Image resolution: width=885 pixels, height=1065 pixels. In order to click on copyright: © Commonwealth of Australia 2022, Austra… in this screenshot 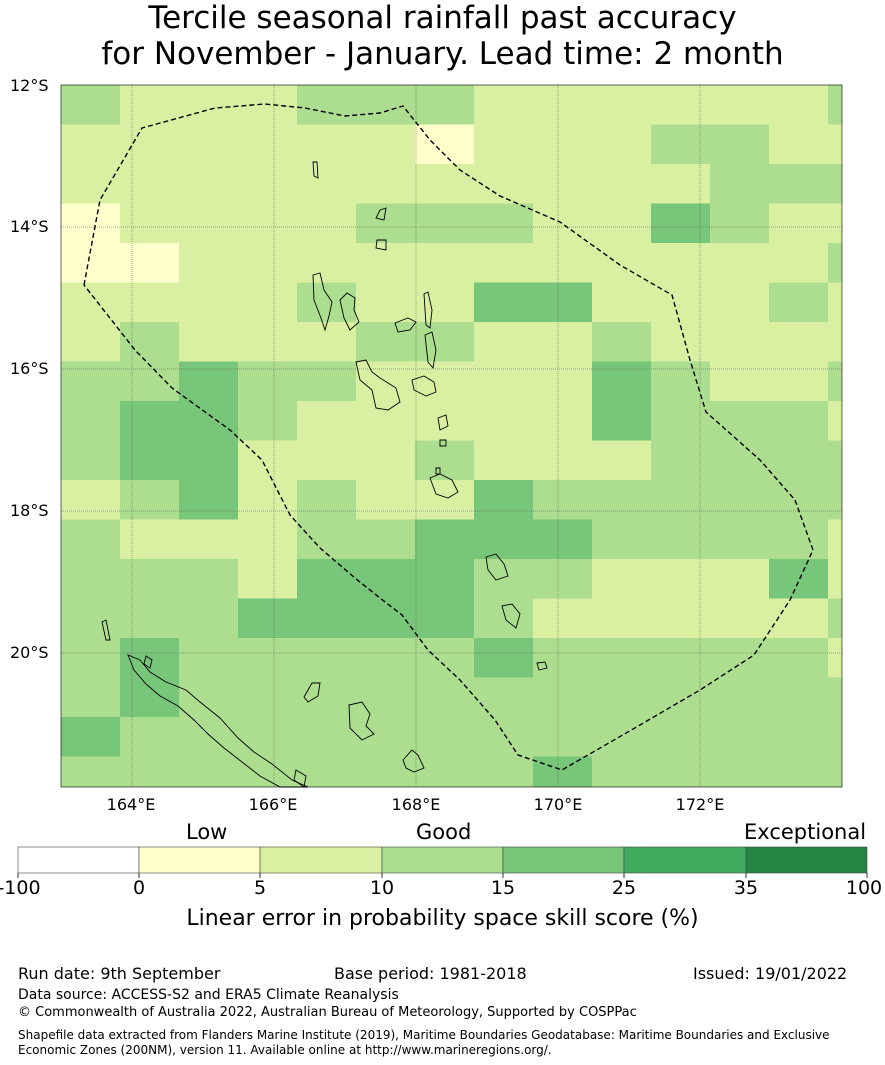, I will do `click(327, 1012)`.